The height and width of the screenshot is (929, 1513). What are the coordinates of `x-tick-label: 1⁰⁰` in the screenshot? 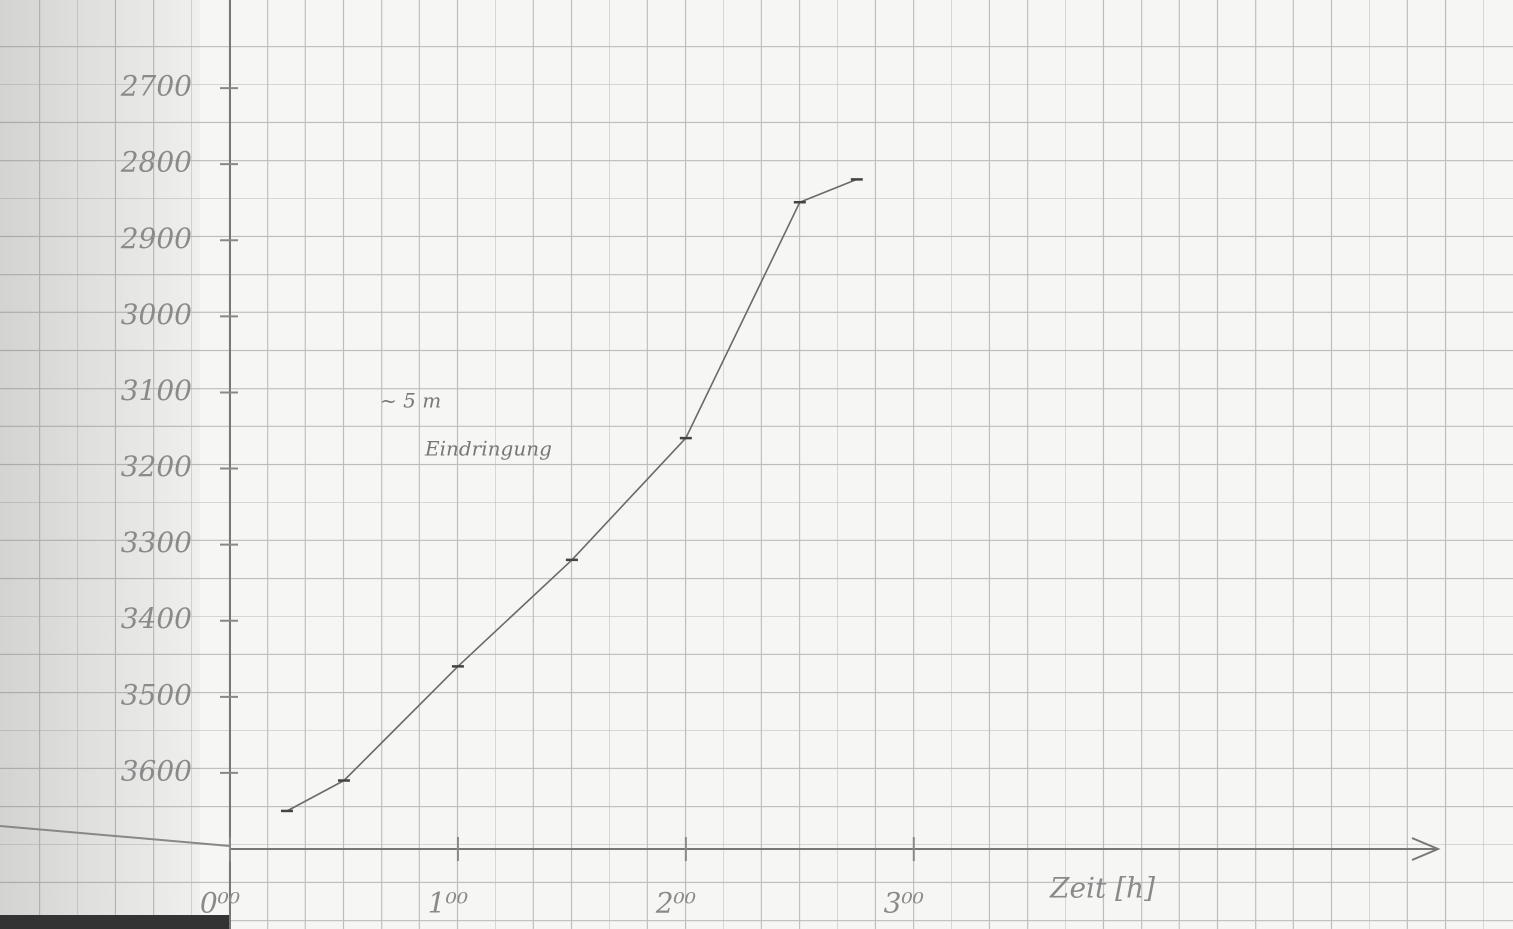 It's located at (448, 903).